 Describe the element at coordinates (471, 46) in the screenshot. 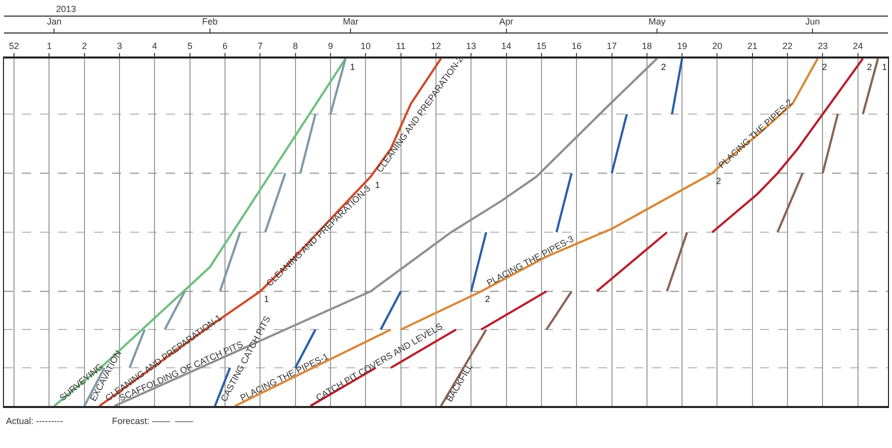

I see `x-tick-label: 13` at that location.